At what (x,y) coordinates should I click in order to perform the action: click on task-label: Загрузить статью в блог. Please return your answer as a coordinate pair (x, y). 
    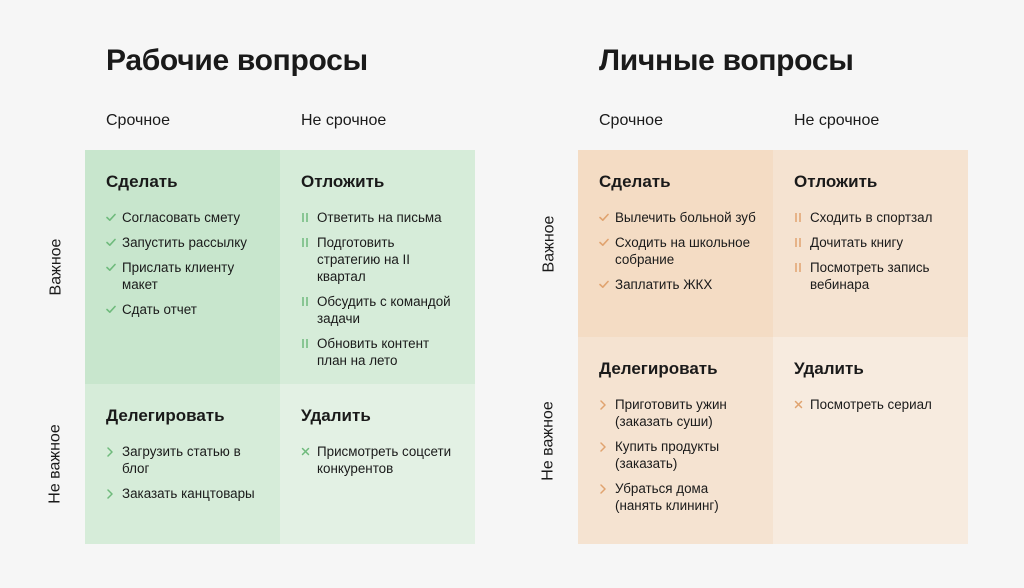
    Looking at the image, I should click on (181, 460).